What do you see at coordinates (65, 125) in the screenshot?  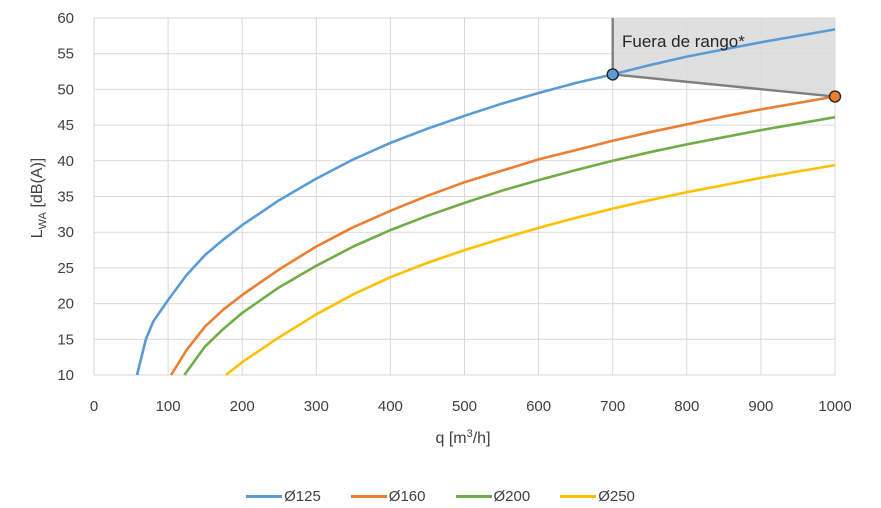 I see `y-tick-label: 45` at bounding box center [65, 125].